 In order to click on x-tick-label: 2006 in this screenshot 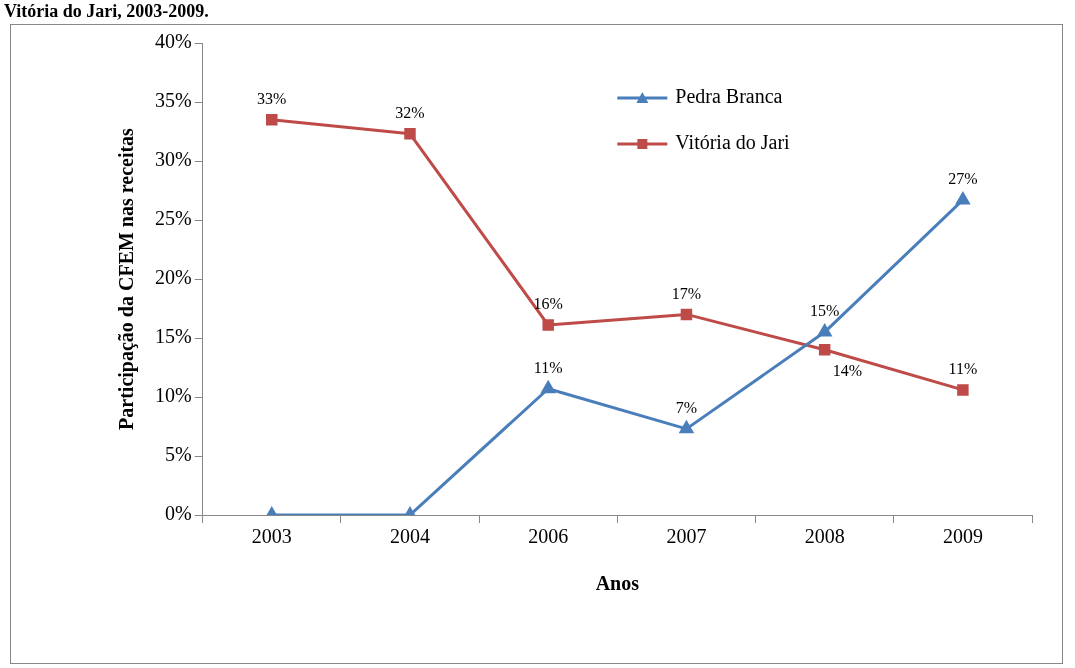, I will do `click(548, 536)`.